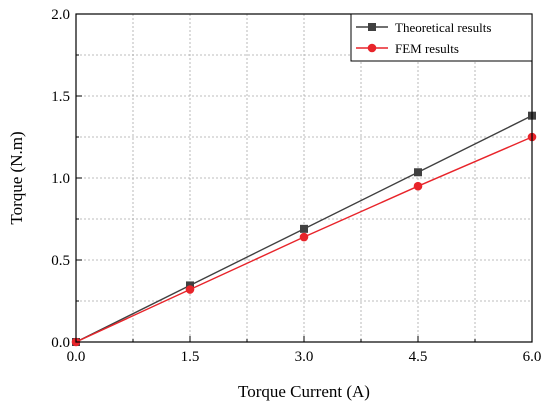 This screenshot has width=550, height=408. I want to click on x-axis-title: Torque Current (A), so click(304, 391).